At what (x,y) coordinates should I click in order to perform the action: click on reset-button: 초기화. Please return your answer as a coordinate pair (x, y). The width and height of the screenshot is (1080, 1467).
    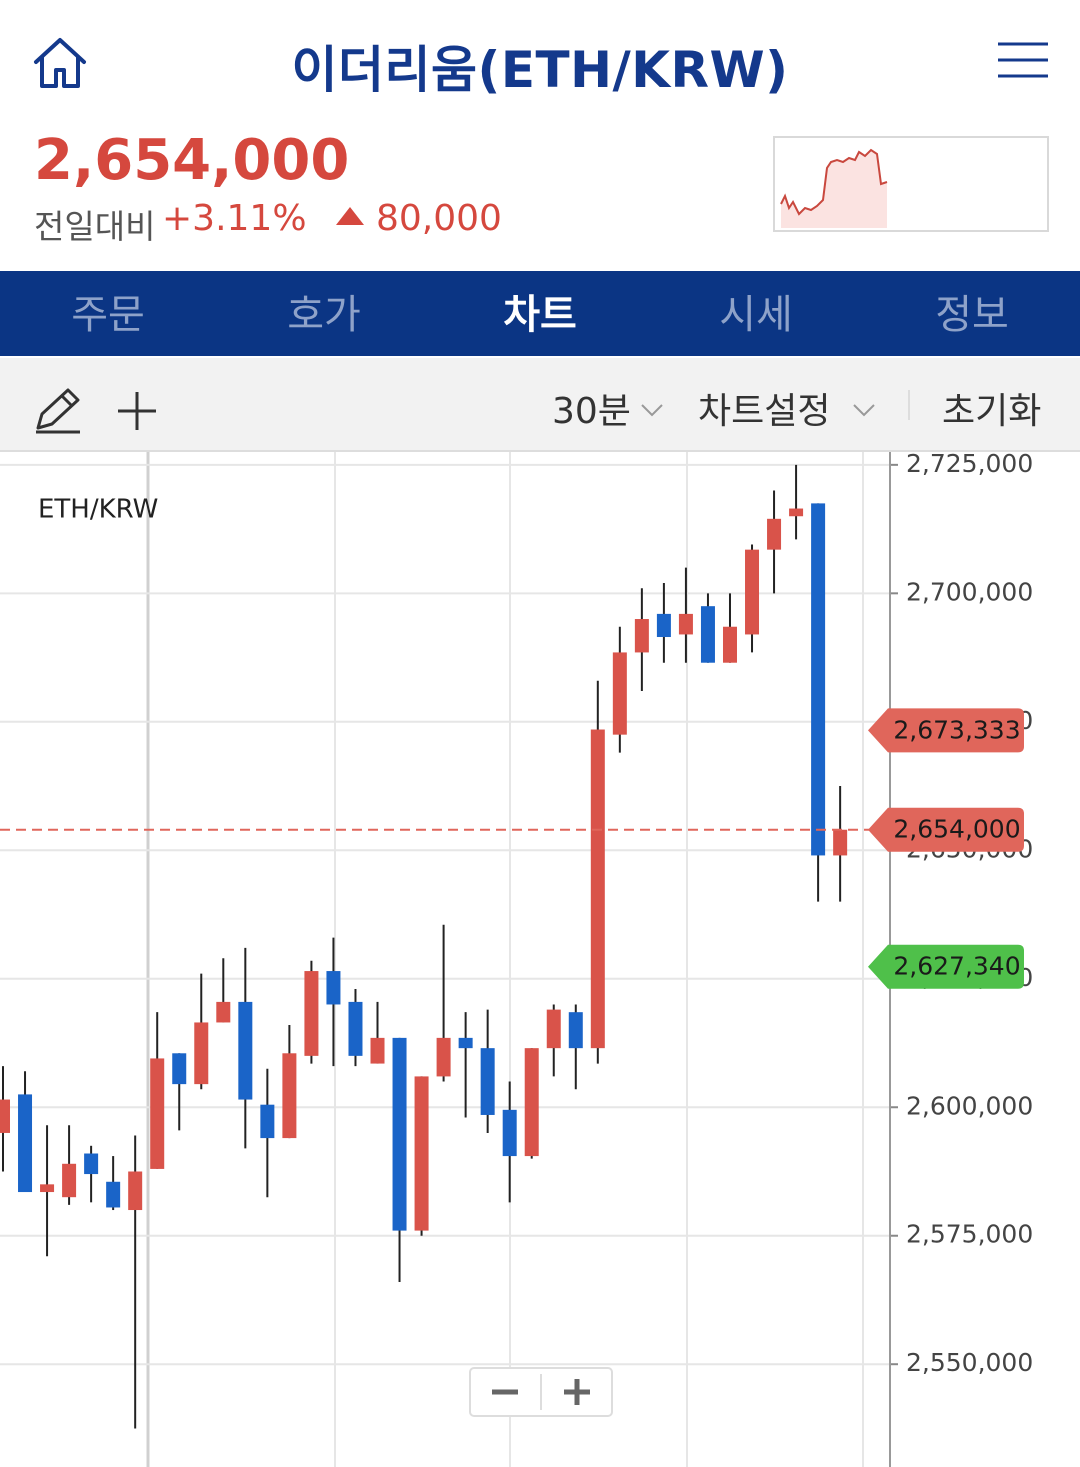
    Looking at the image, I should click on (992, 411).